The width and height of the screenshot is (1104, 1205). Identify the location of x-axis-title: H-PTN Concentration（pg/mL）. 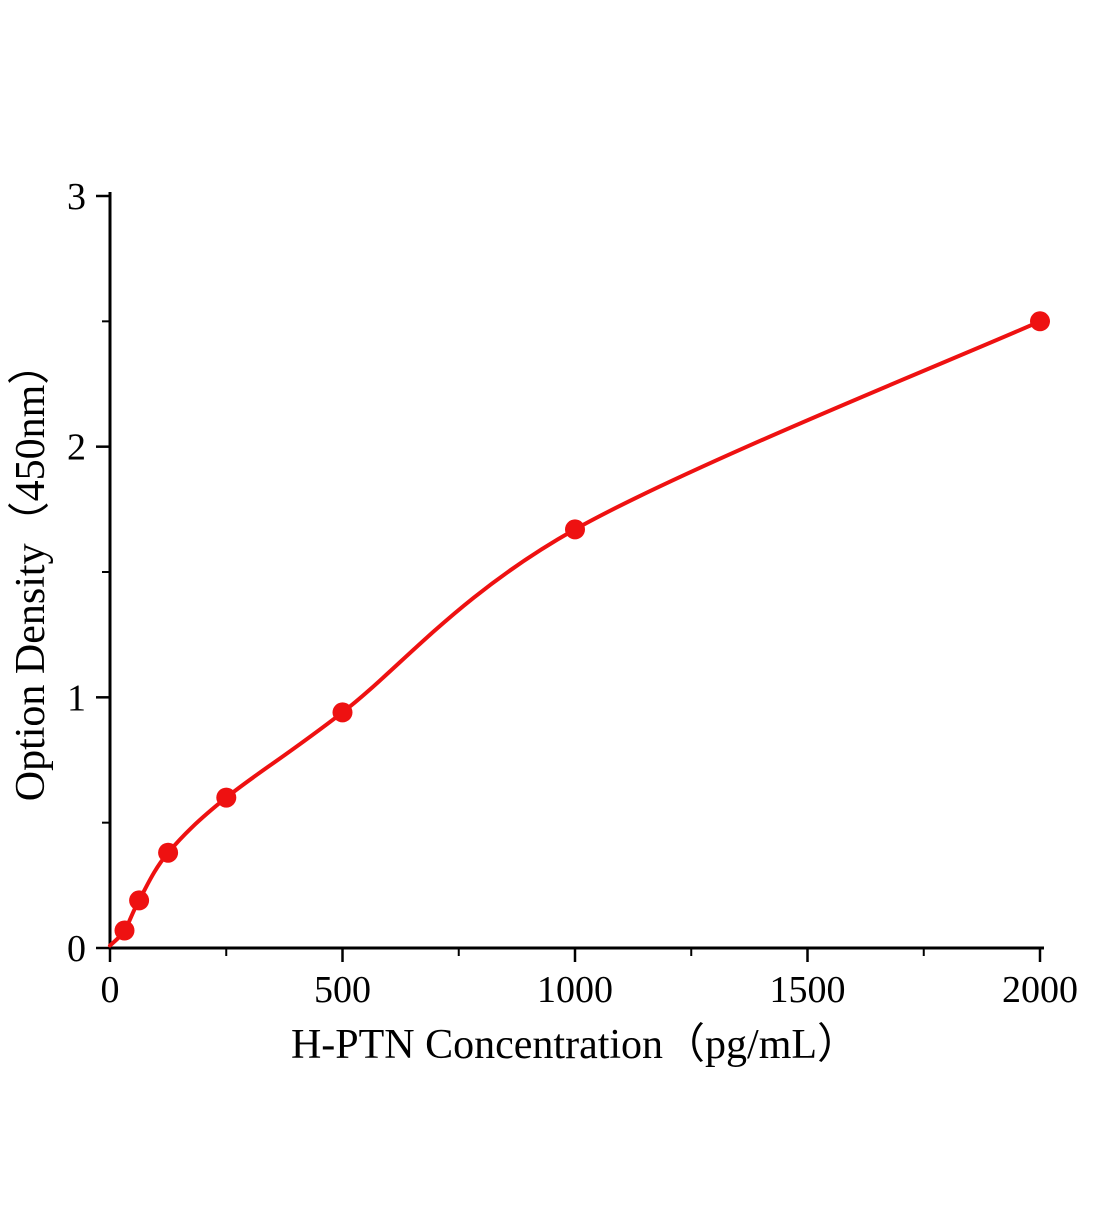
(575, 1045).